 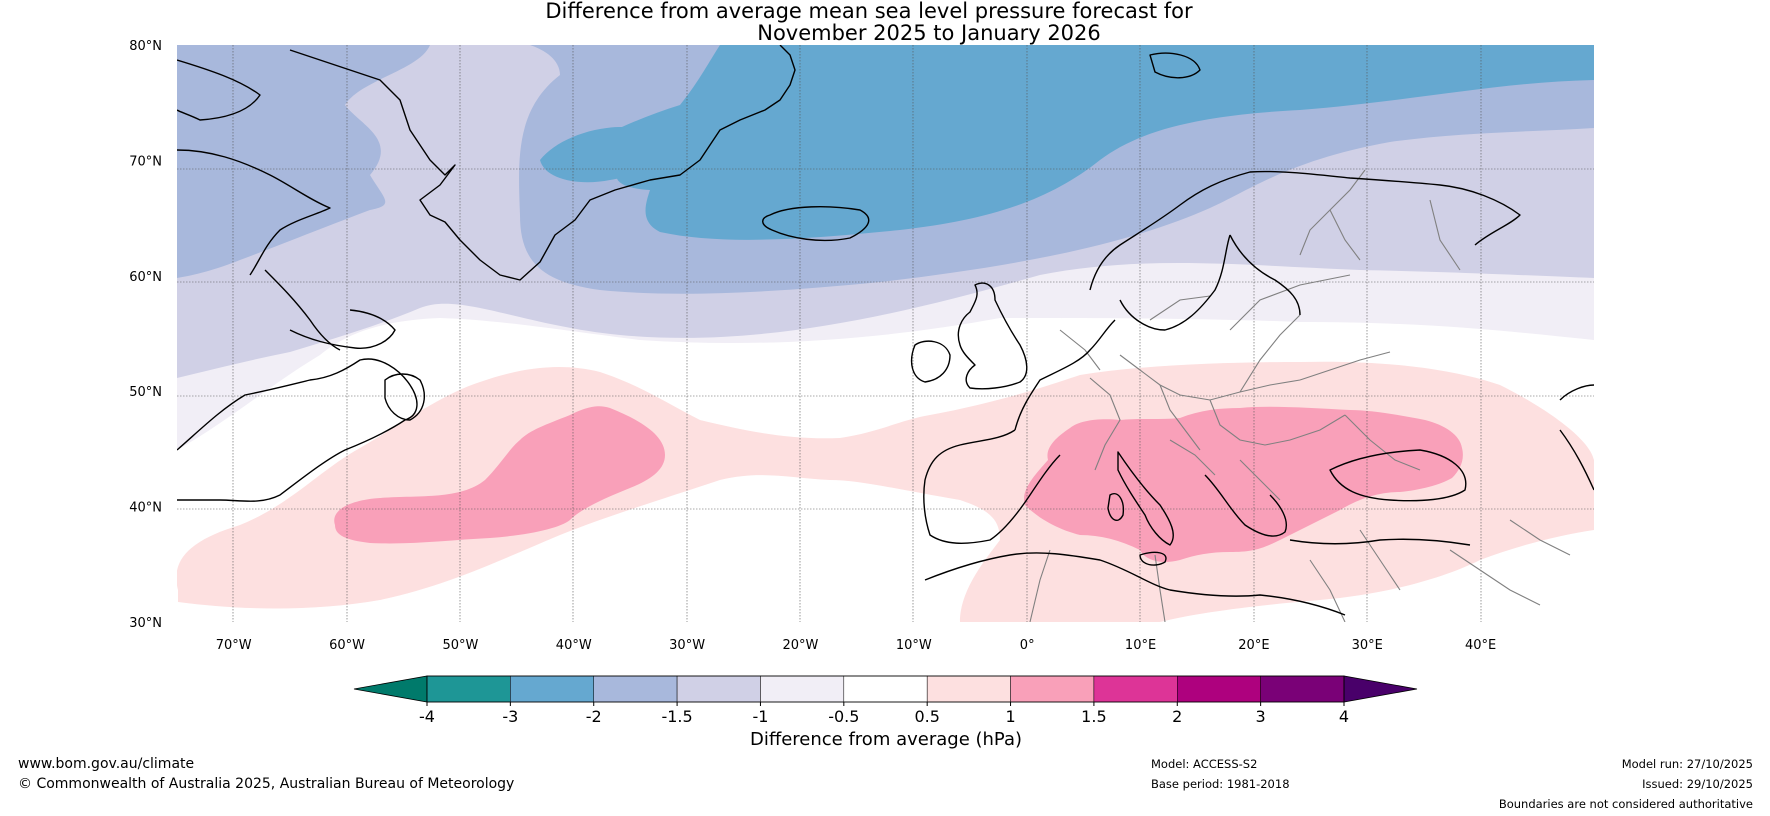 I want to click on lon-tick-label: 70°W, so click(x=234, y=645).